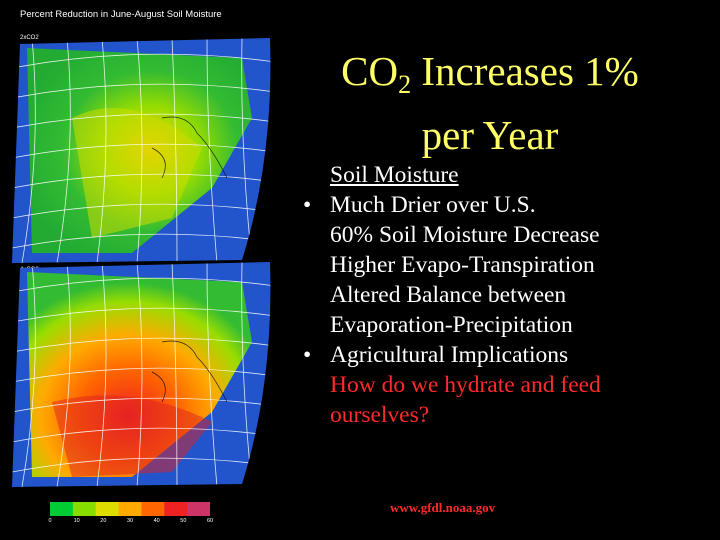 The width and height of the screenshot is (720, 540). I want to click on source-url: www.gfdl.noaa.gov, so click(443, 507).